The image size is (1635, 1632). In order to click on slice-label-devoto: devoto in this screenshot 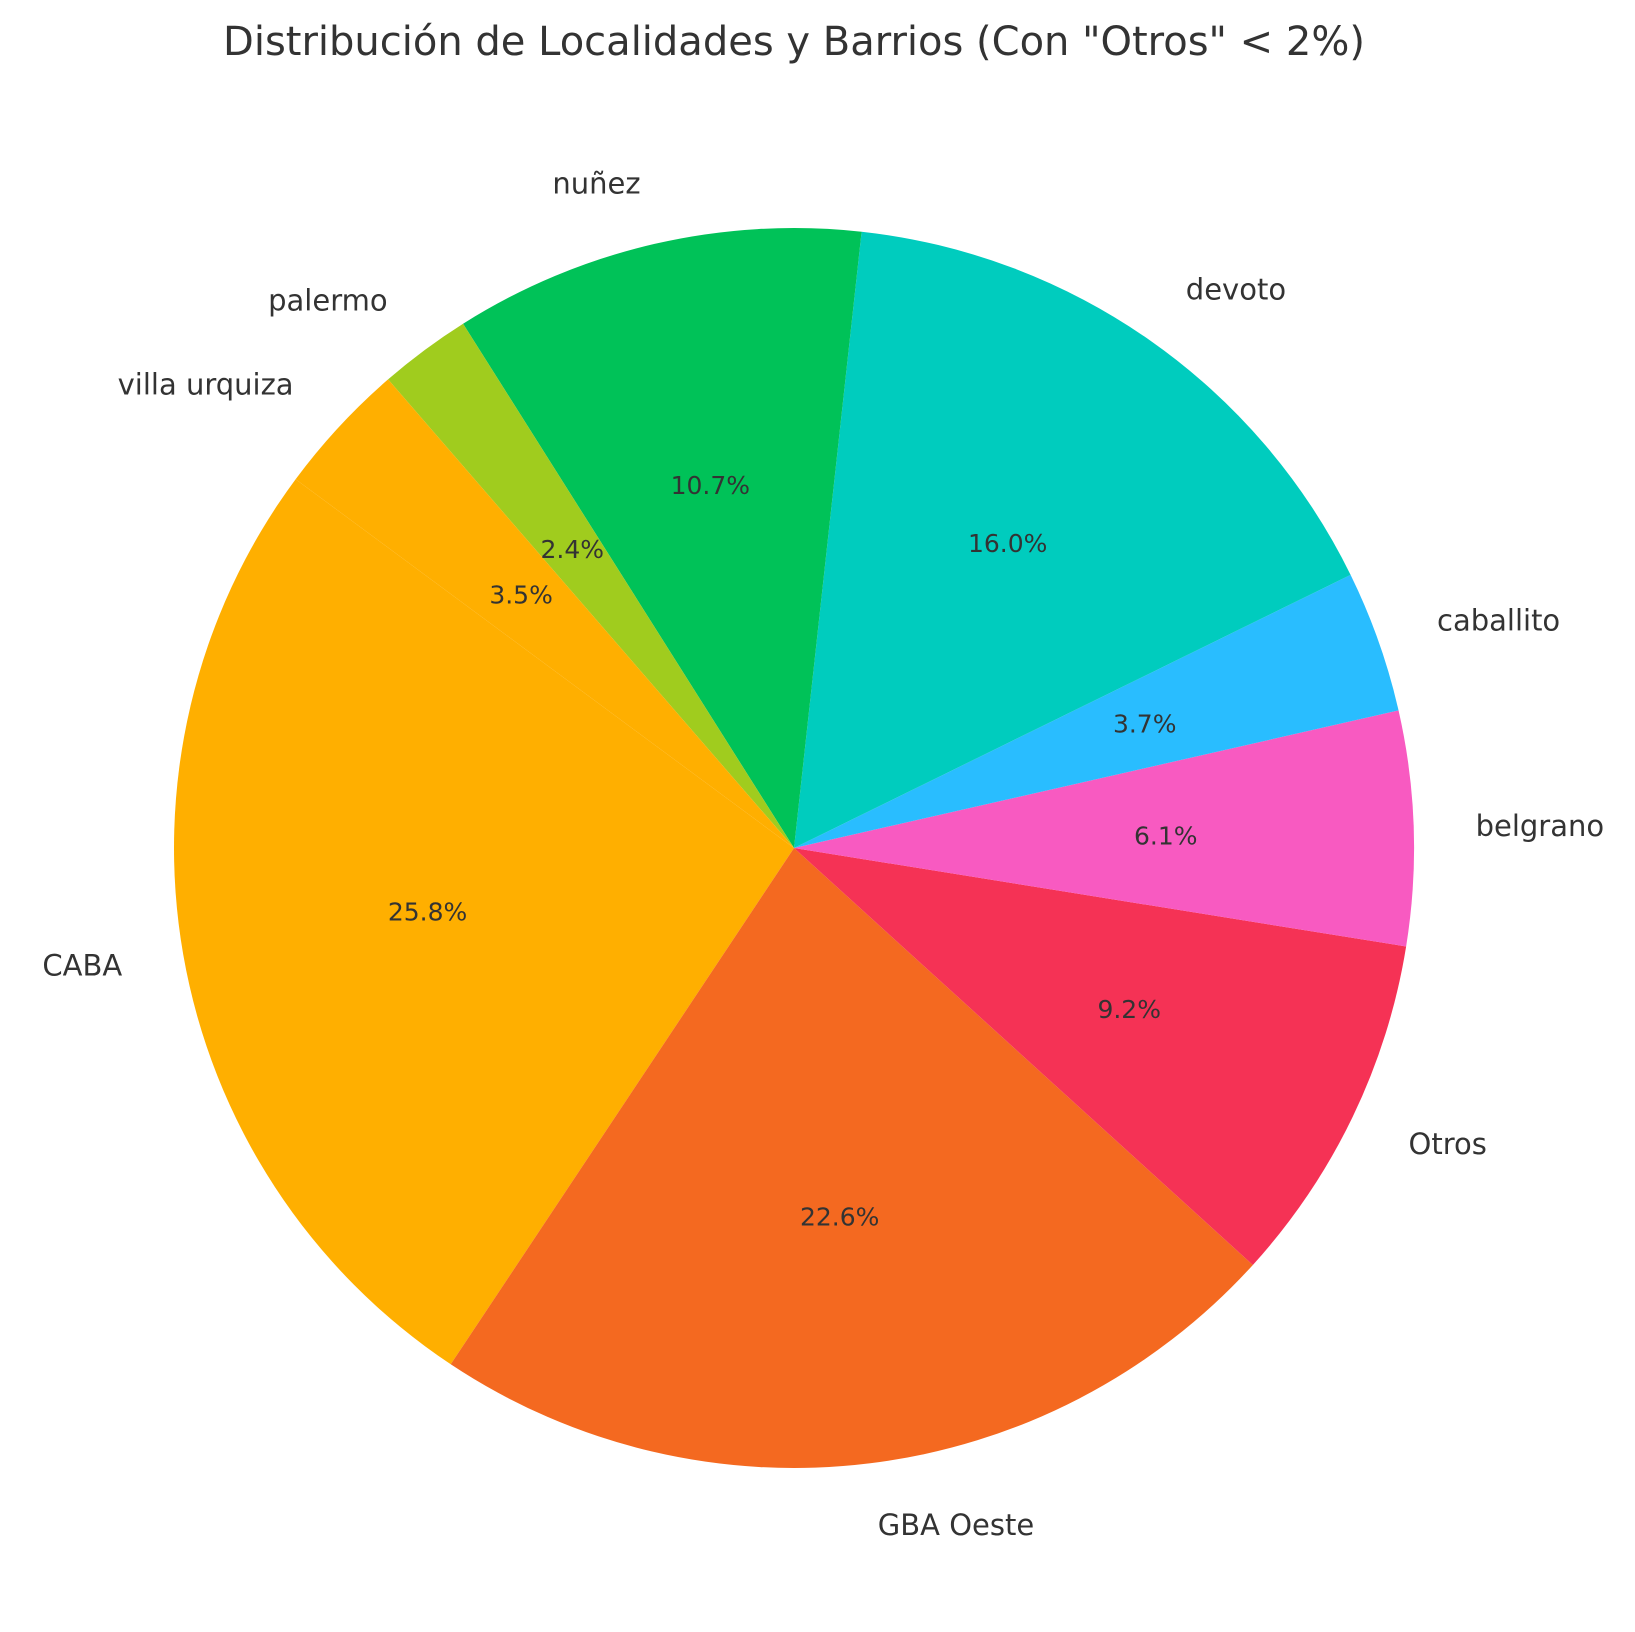, I will do `click(1236, 290)`.